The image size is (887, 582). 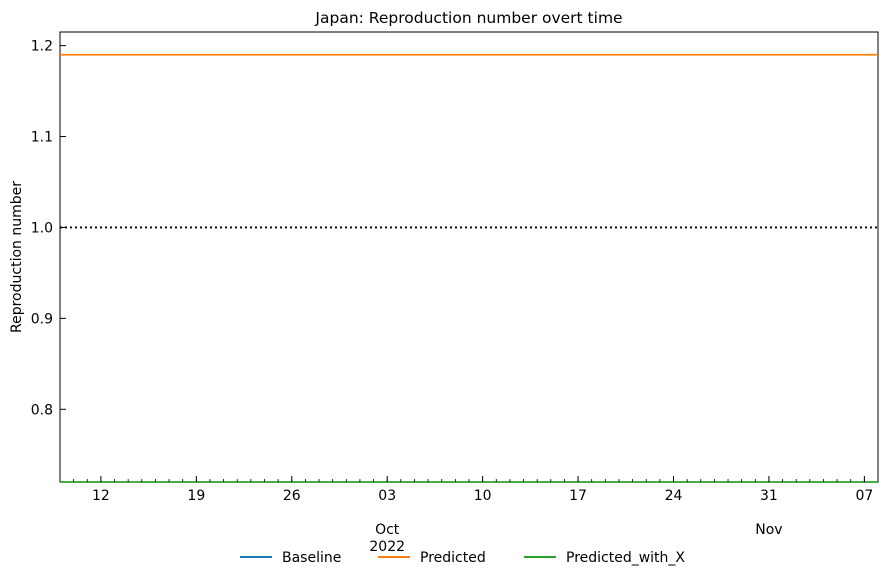 I want to click on legend: Baseline Predicted Predicted_with_X, so click(x=462, y=558).